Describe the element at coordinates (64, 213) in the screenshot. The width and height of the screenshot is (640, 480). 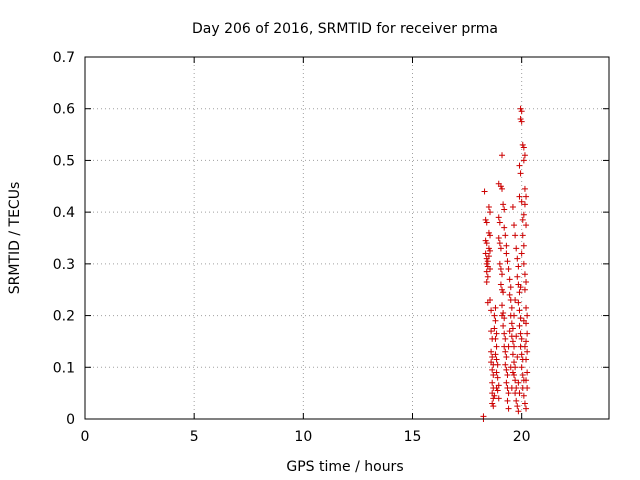
I see `y-tick-label: 0.4` at that location.